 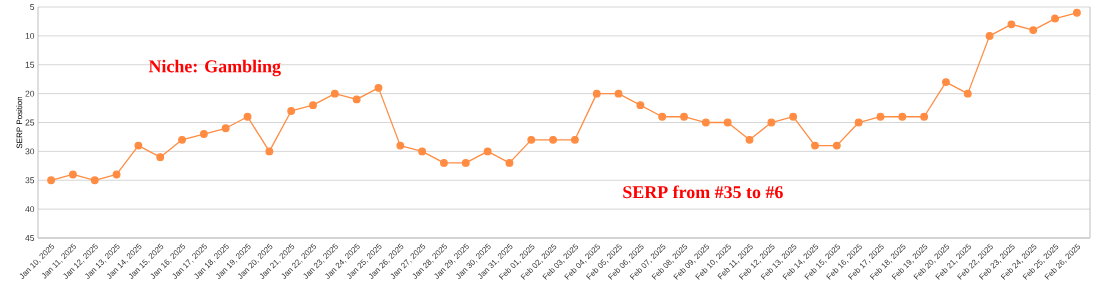 I want to click on y-tick-label: 5, so click(x=32, y=7).